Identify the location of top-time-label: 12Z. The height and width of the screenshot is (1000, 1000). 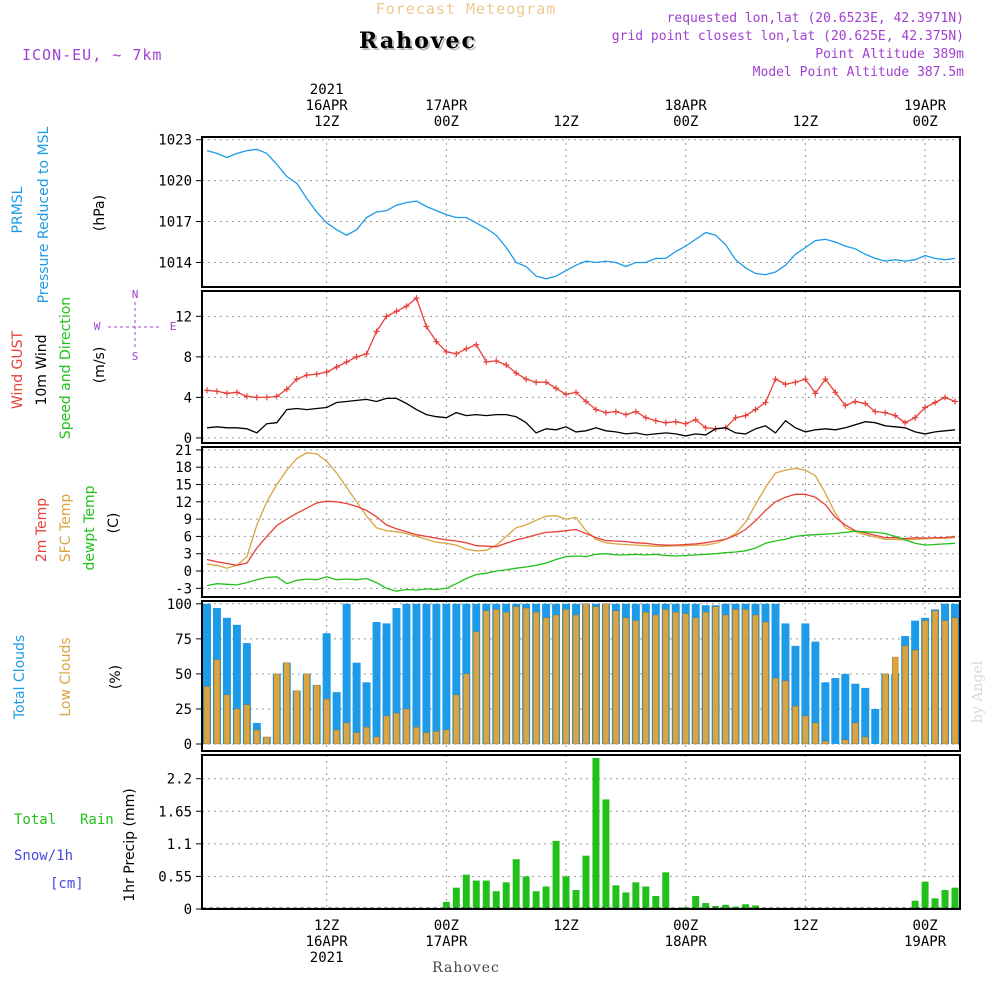
(805, 122).